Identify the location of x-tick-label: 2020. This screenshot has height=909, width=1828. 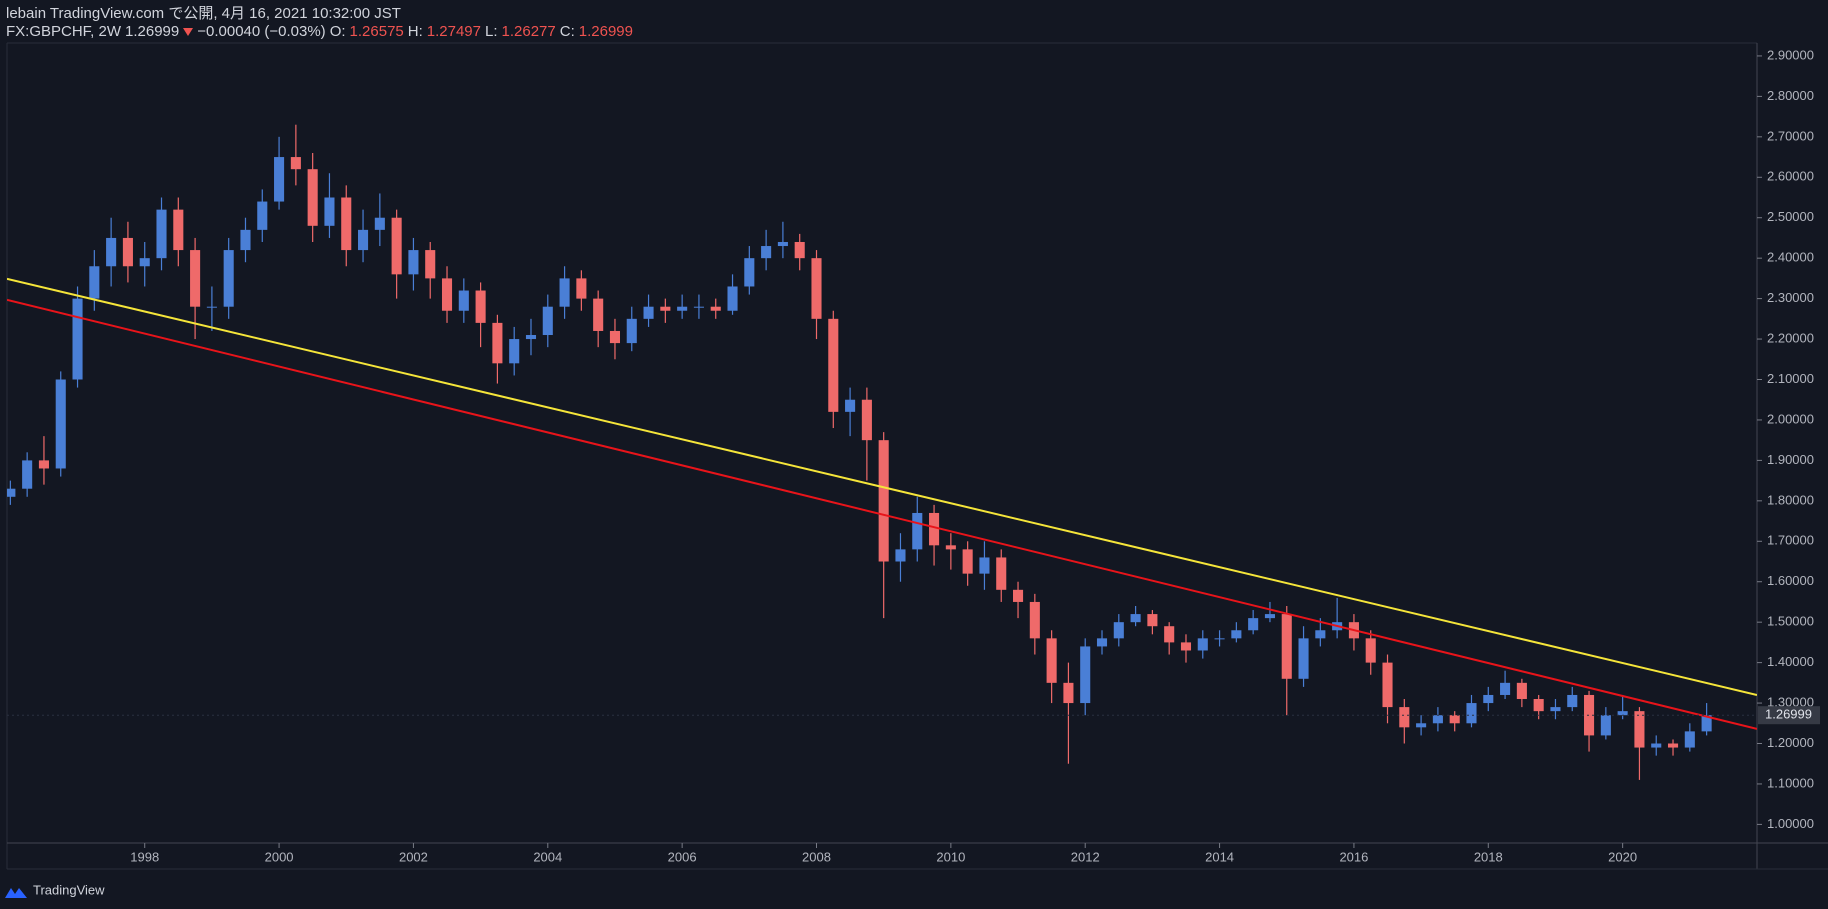
(1622, 856).